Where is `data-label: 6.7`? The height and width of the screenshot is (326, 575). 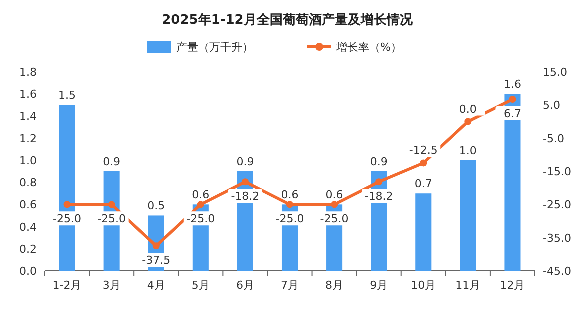
data-label: 6.7 is located at coordinates (513, 114).